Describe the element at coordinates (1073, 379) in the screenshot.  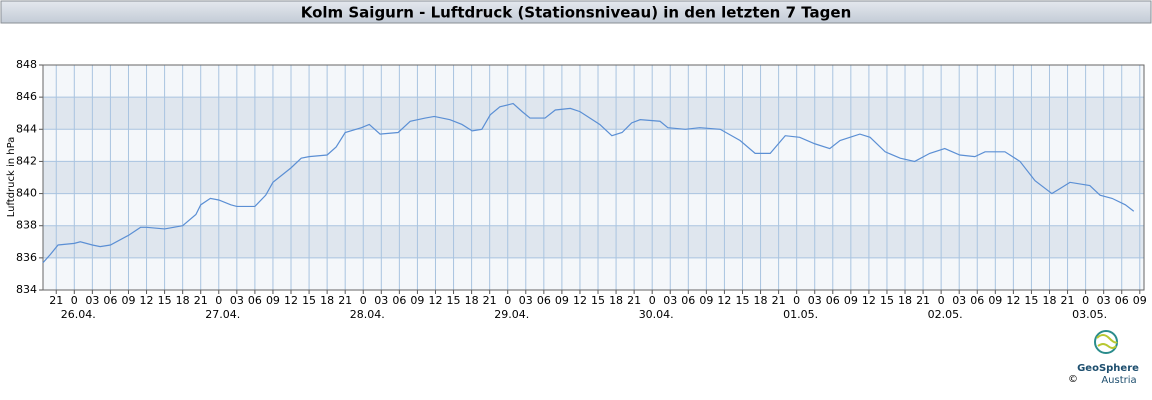
I see `copyright: ©` at that location.